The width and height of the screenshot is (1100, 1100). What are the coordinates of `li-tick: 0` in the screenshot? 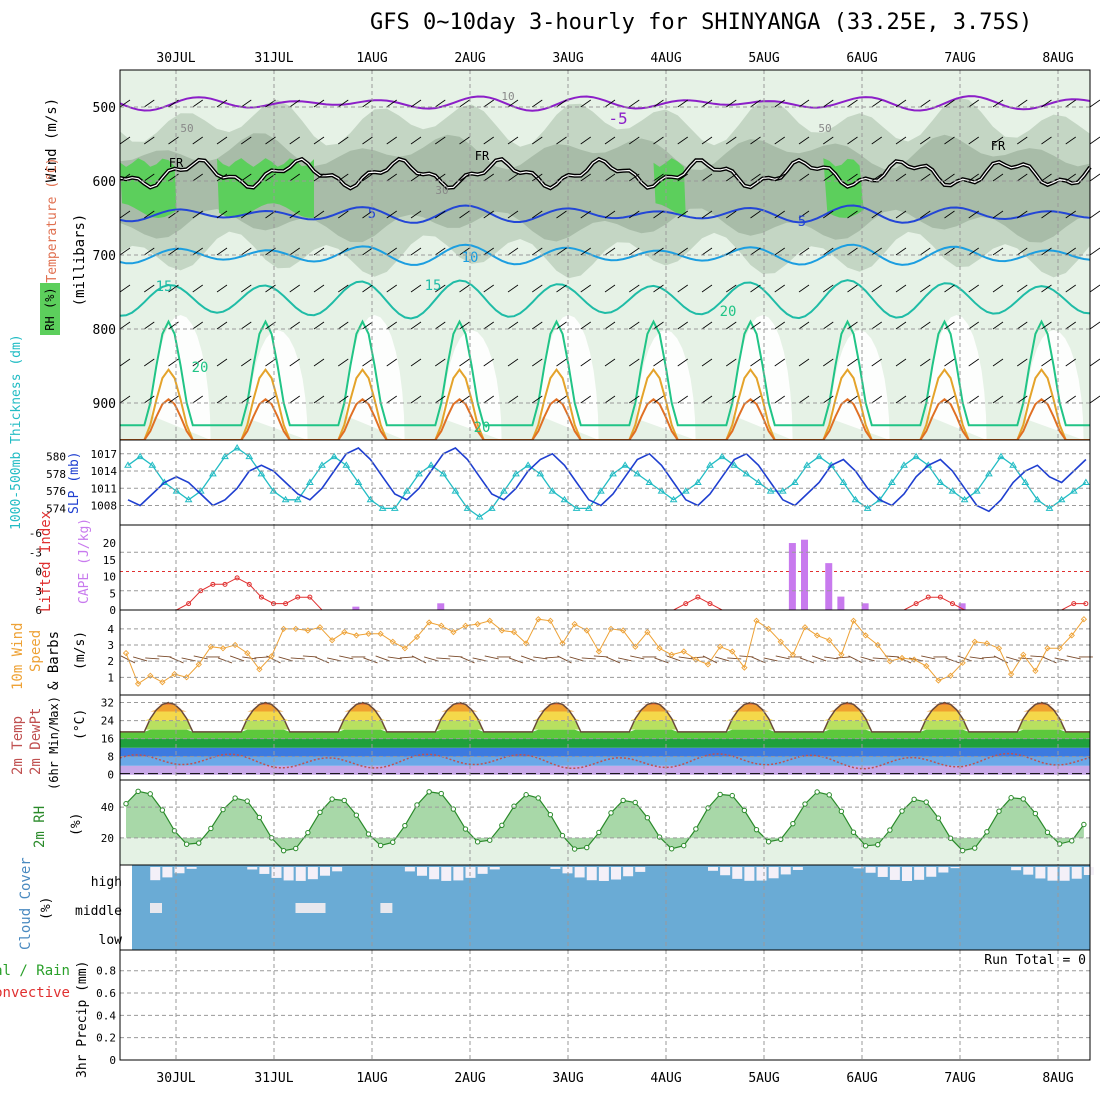 It's located at (38, 572).